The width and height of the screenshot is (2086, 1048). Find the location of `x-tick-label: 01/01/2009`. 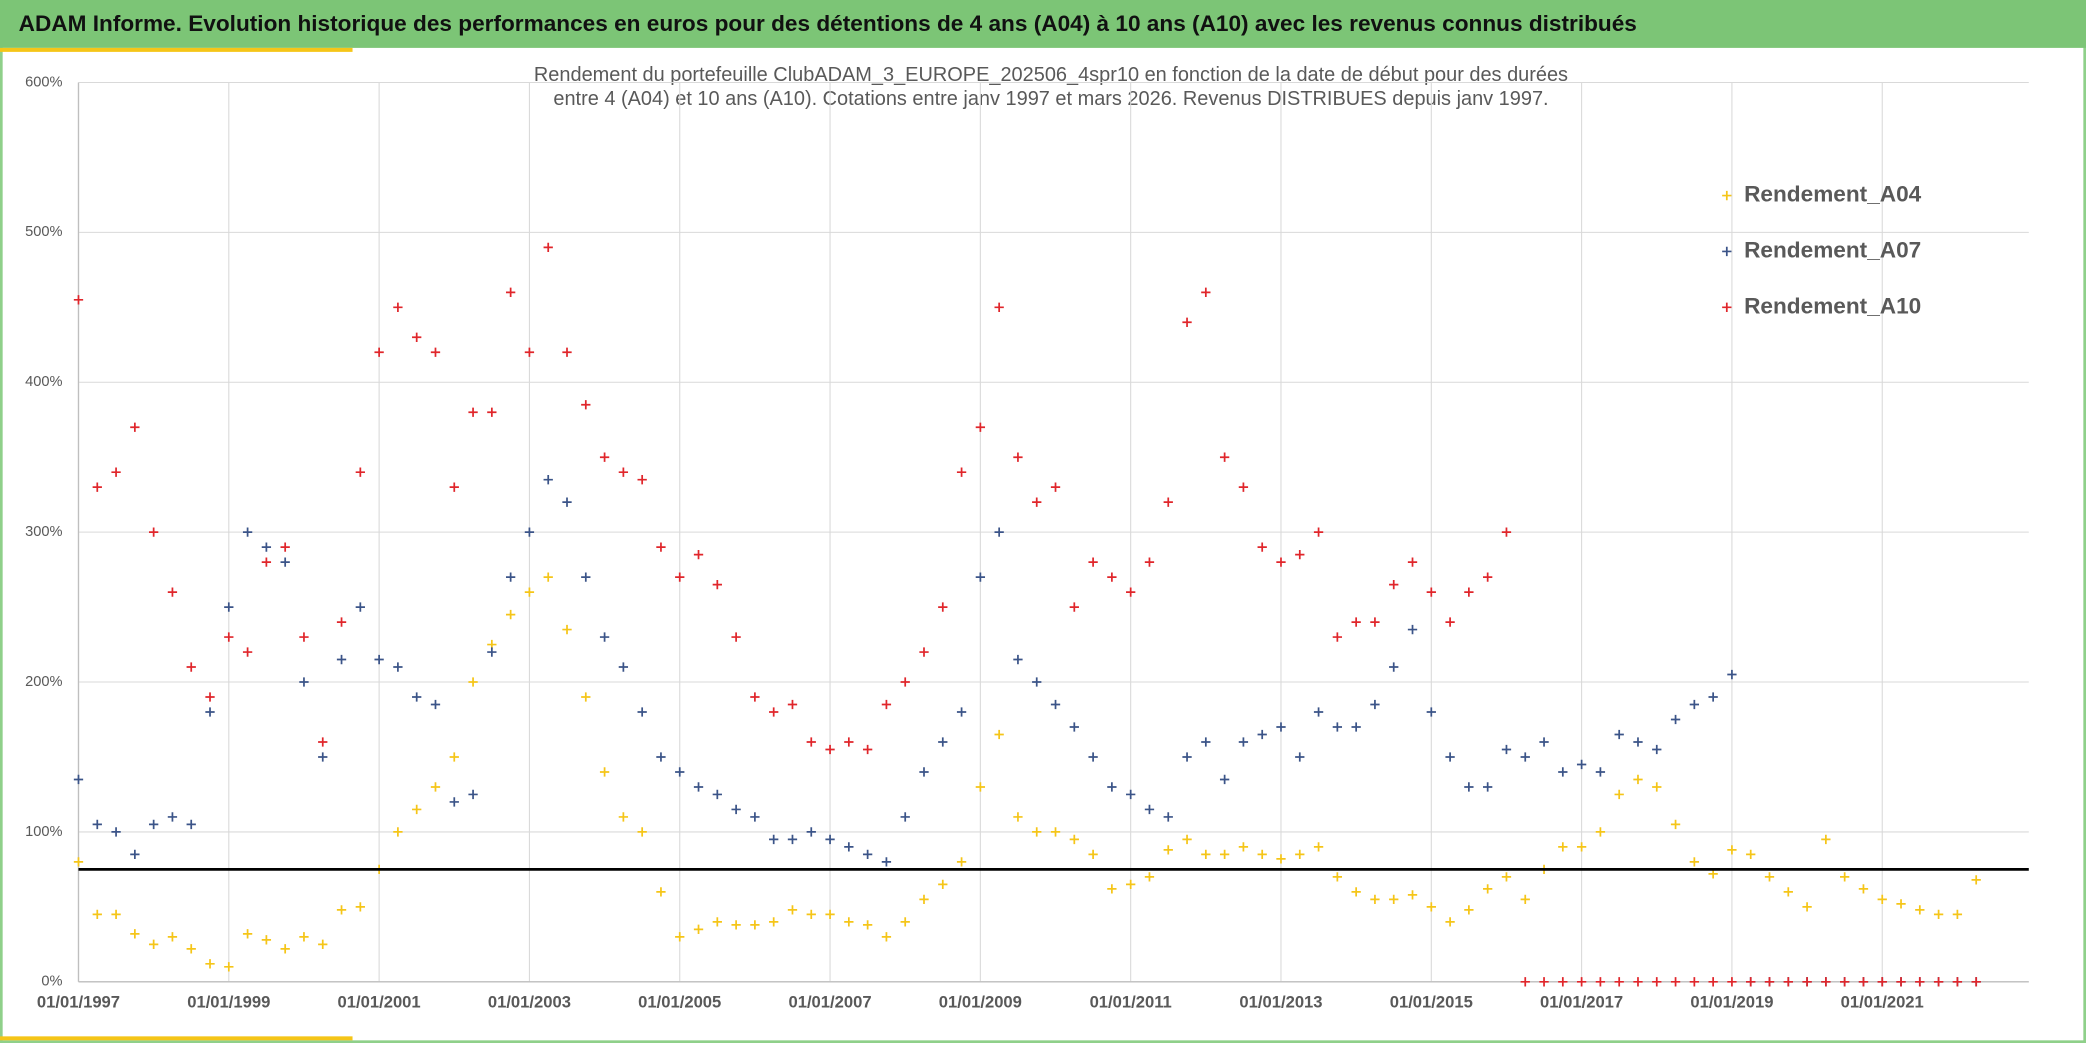

x-tick-label: 01/01/2009 is located at coordinates (980, 1001).